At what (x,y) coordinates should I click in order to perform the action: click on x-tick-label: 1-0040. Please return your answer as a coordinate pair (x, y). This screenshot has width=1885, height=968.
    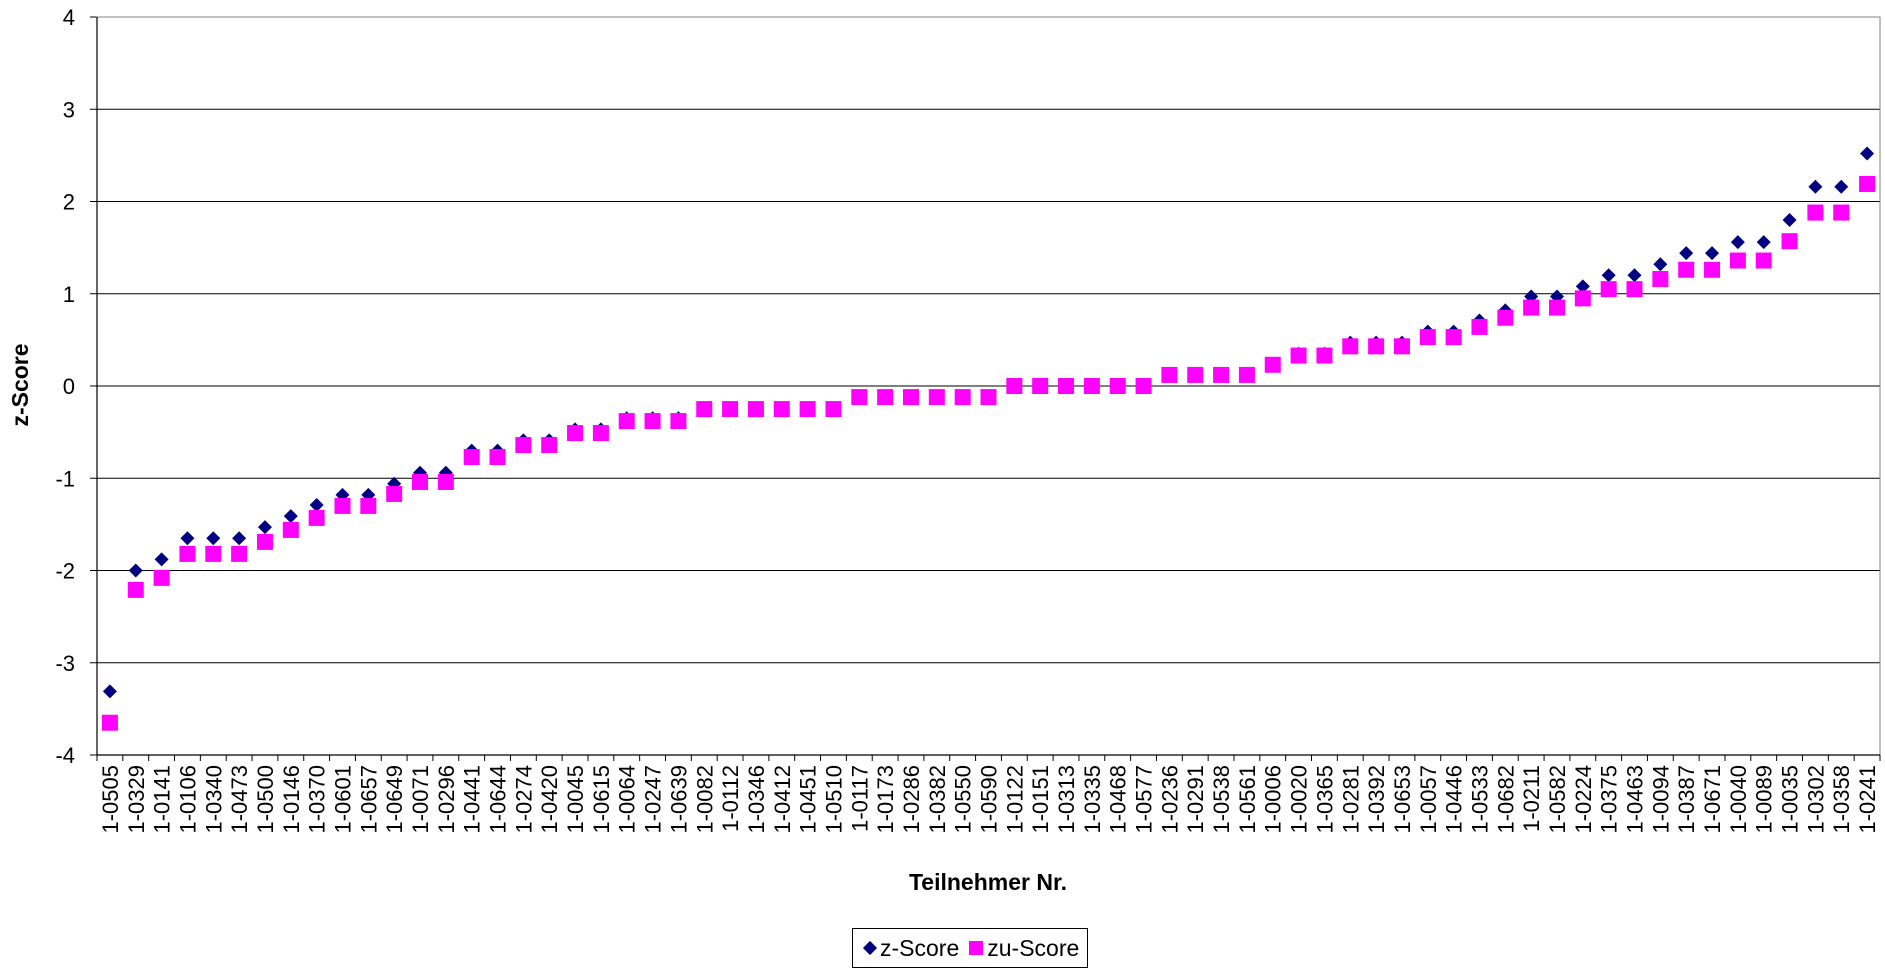
    Looking at the image, I should click on (1738, 799).